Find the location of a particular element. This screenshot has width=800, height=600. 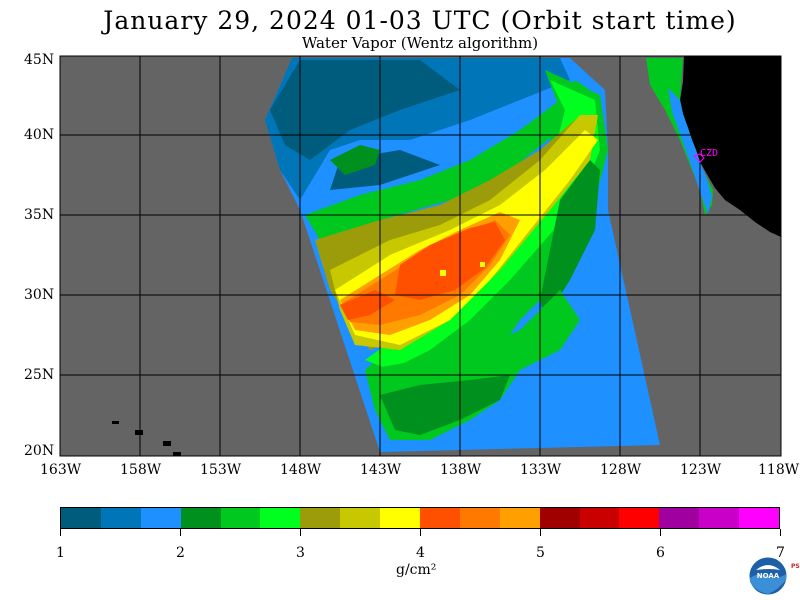

colorbar-tick-label: 4 is located at coordinates (420, 553).